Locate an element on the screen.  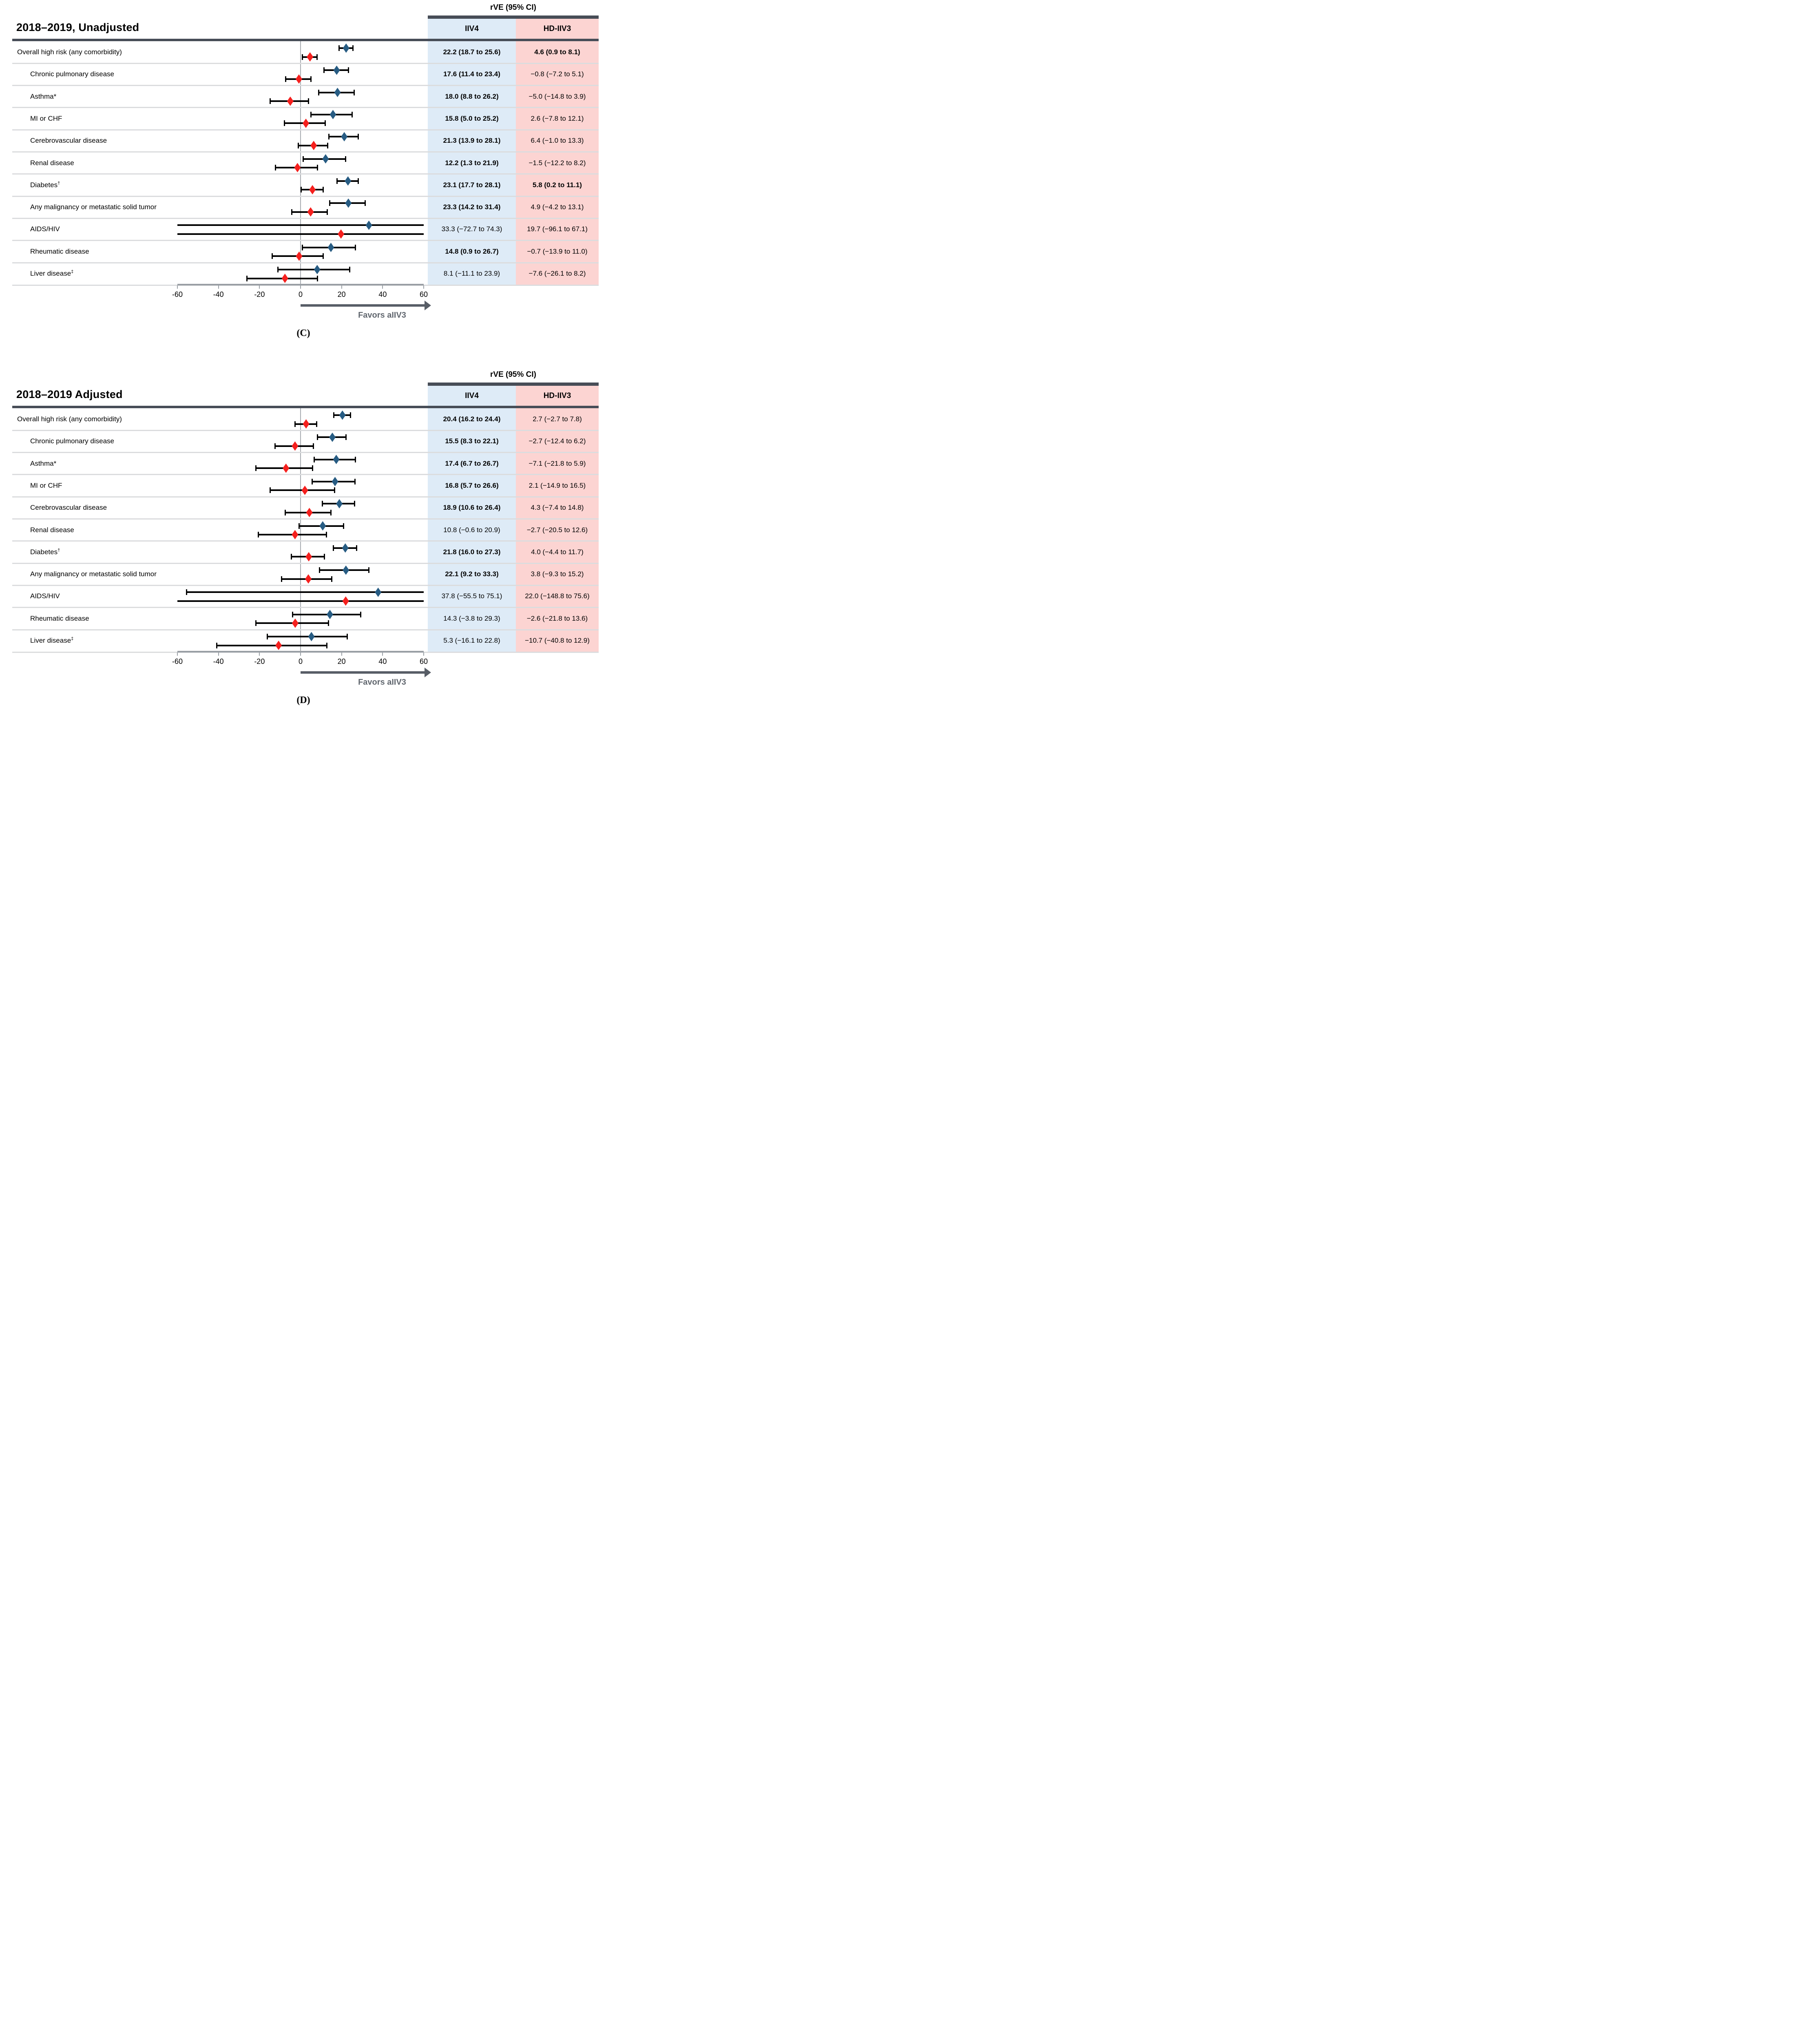
hd-iiv3-value: 22.0 (−148.8 to 75.6) is located at coordinates (557, 596).